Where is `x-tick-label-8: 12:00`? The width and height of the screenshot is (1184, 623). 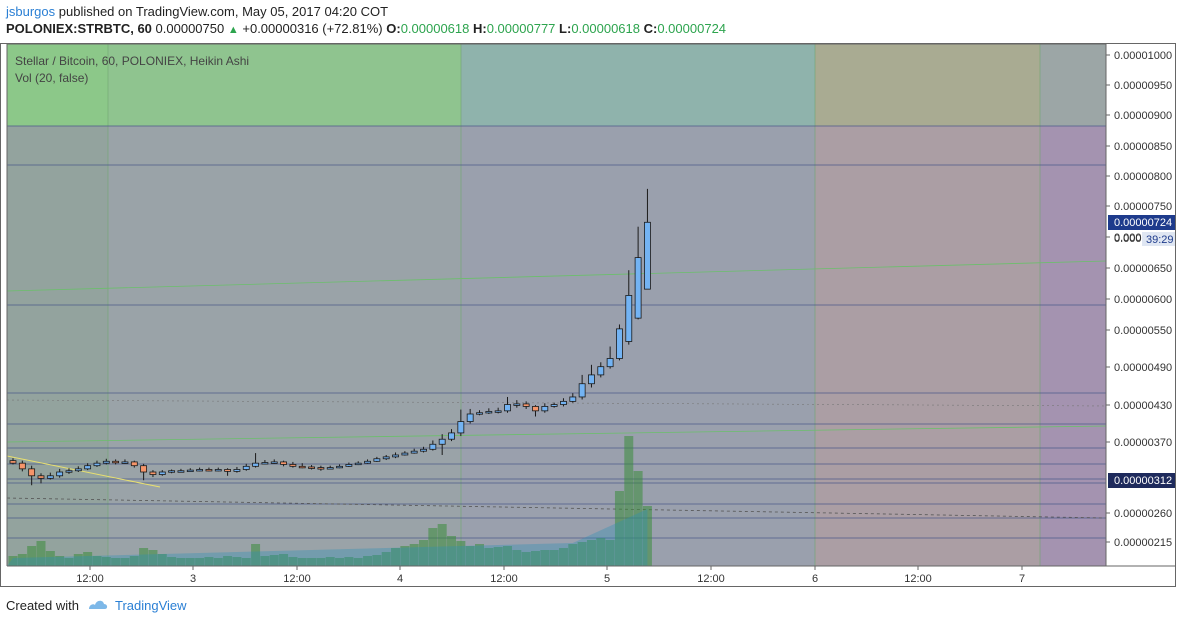
x-tick-label-8: 12:00 is located at coordinates (918, 579).